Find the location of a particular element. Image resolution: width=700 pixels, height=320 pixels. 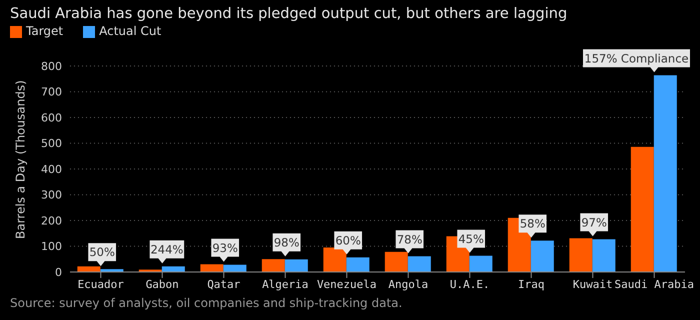

y-tick-label: 700 is located at coordinates (51, 92).